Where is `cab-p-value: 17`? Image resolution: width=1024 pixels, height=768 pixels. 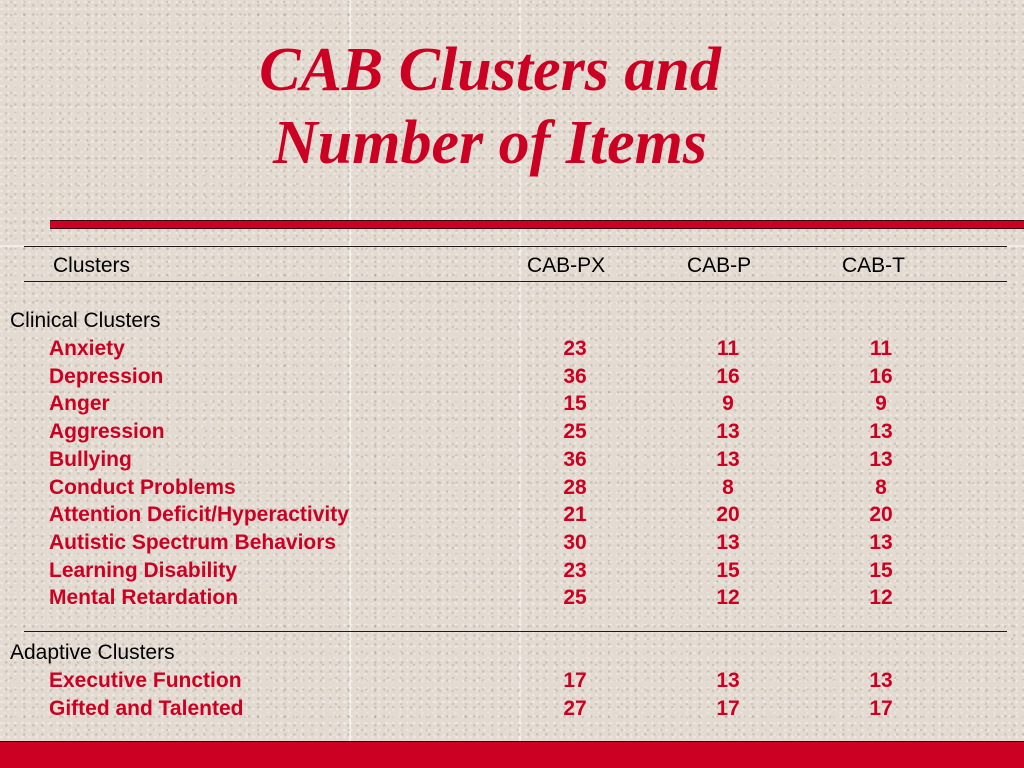 cab-p-value: 17 is located at coordinates (728, 708).